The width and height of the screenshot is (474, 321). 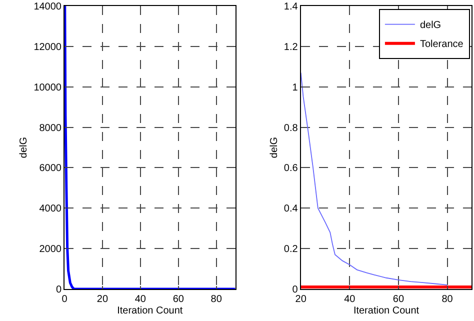 I want to click on y-tick-label: 8000, so click(x=50, y=128).